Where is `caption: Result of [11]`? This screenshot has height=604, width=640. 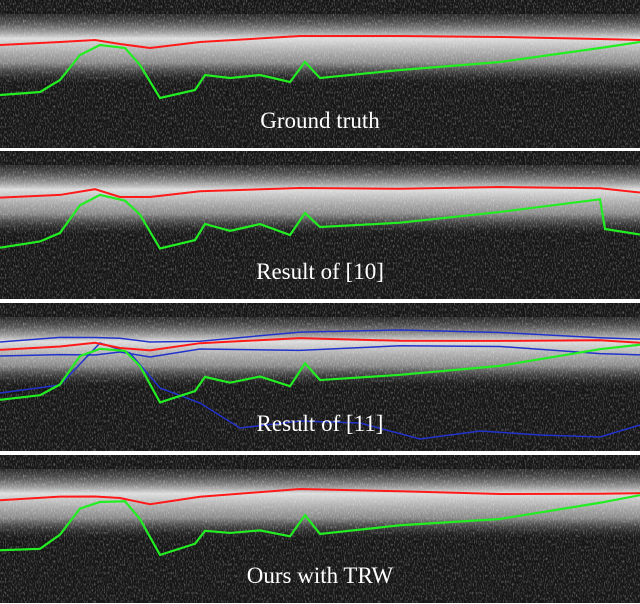 caption: Result of [11] is located at coordinates (320, 423).